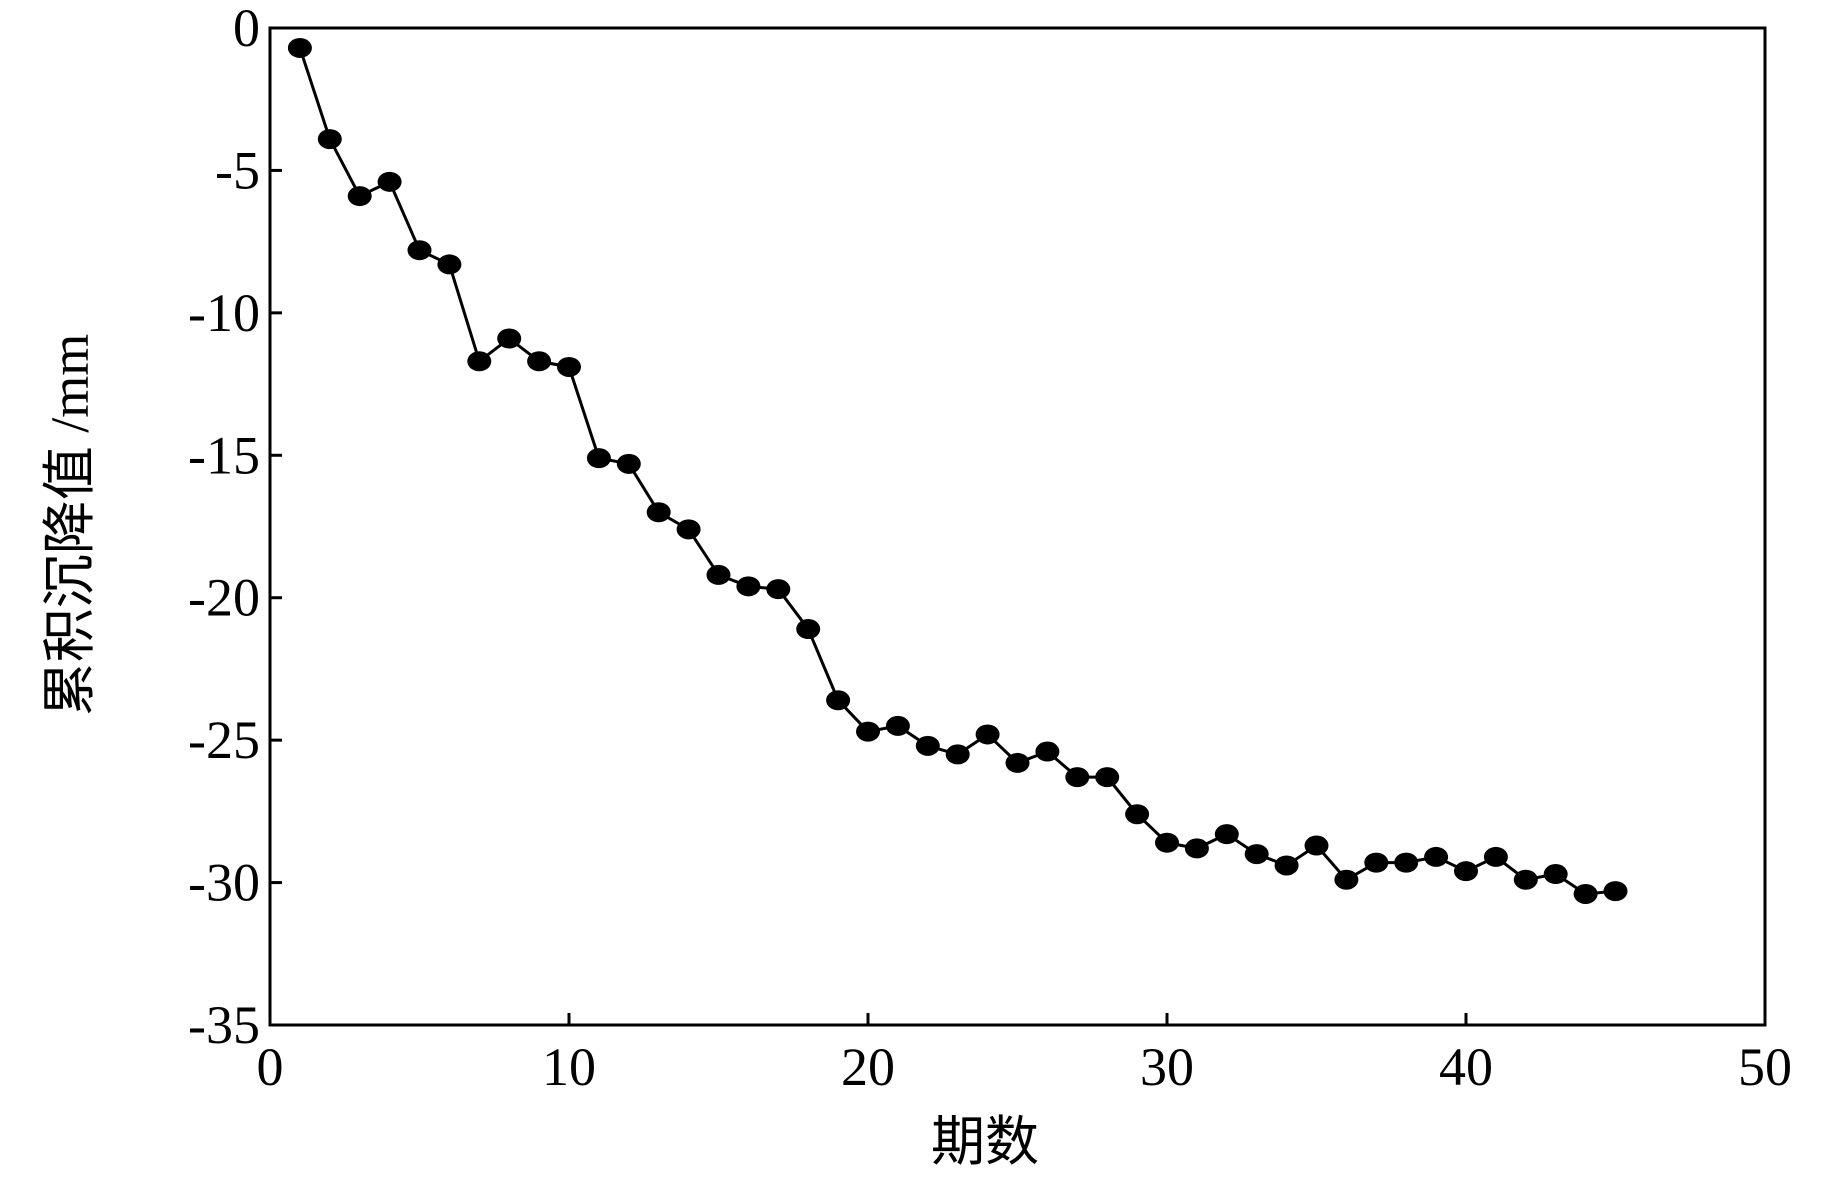 This screenshot has width=1843, height=1181. Describe the element at coordinates (270, 1067) in the screenshot. I see `x-tick-label: 0` at that location.